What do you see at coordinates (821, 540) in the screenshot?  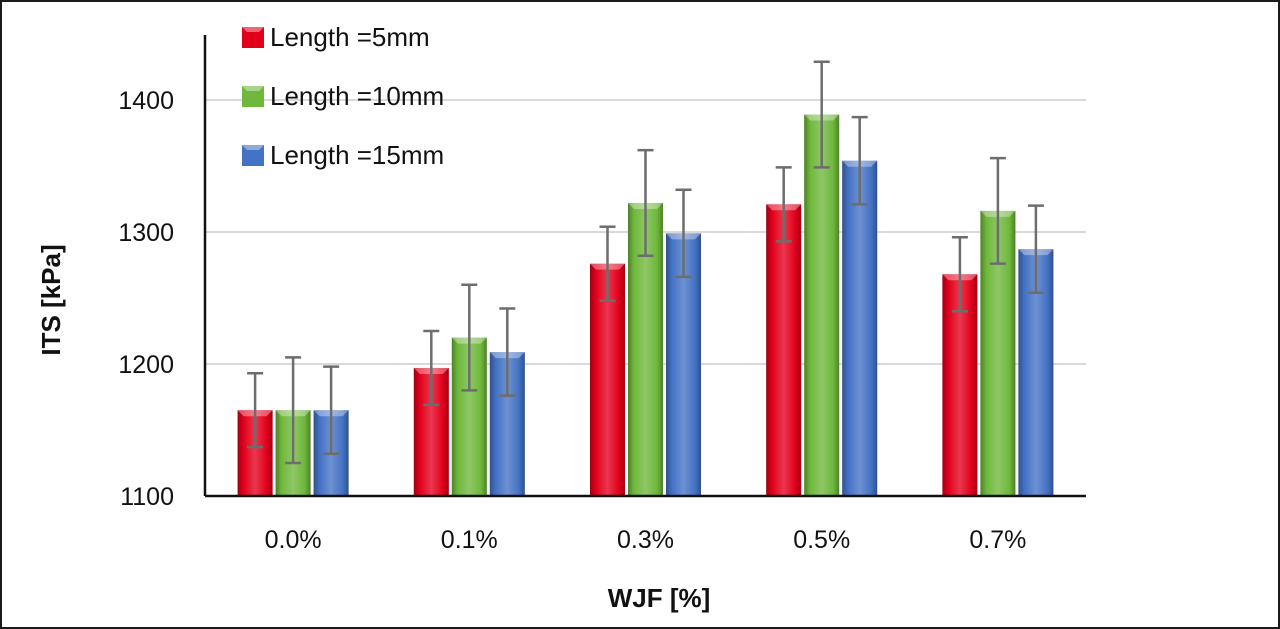 I see `x-tick-label: 0.5%` at bounding box center [821, 540].